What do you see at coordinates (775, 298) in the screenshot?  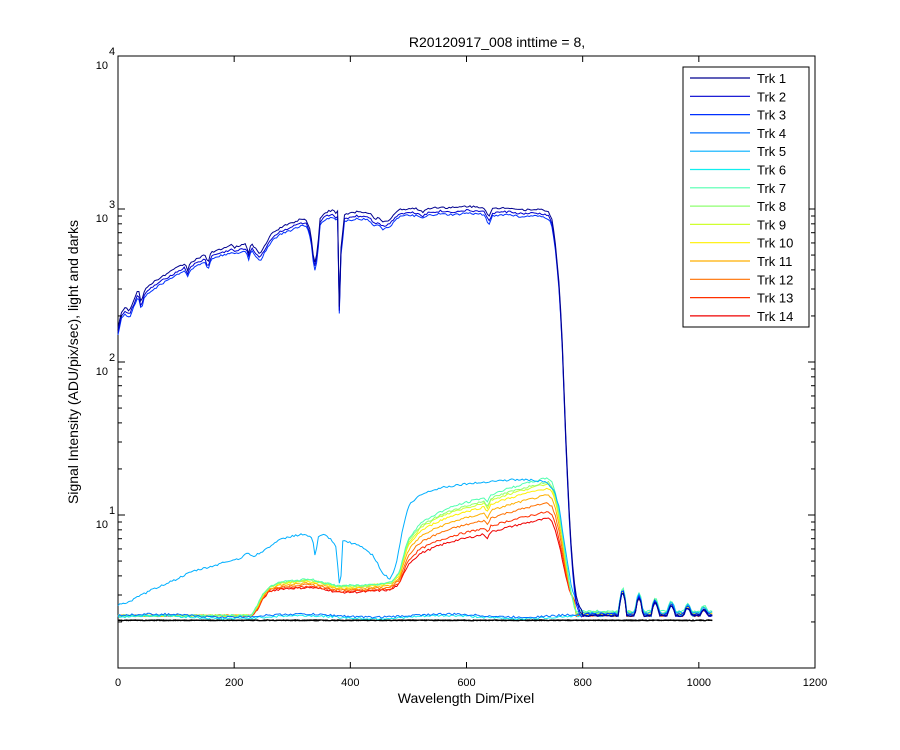 I see `legend-label: Trk 13` at bounding box center [775, 298].